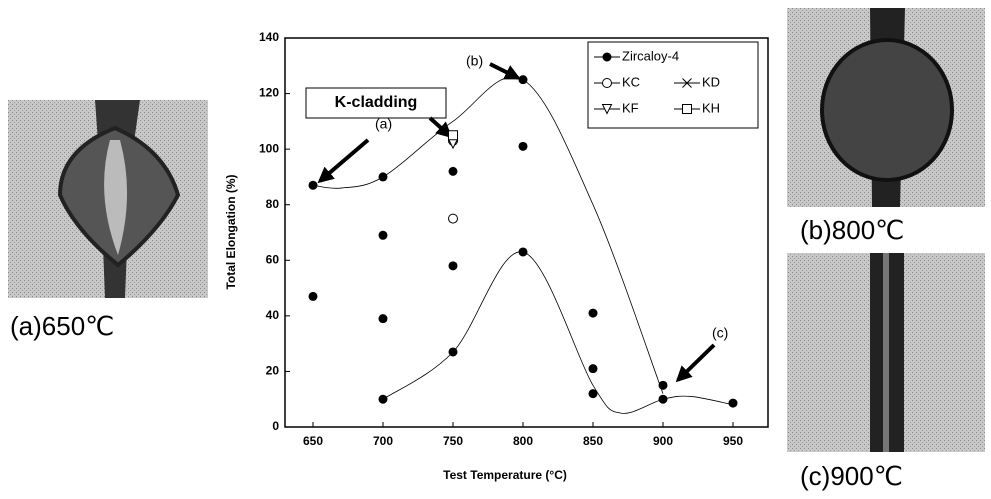 This screenshot has width=991, height=499. Describe the element at coordinates (523, 441) in the screenshot. I see `x-tick-label: 800` at that location.